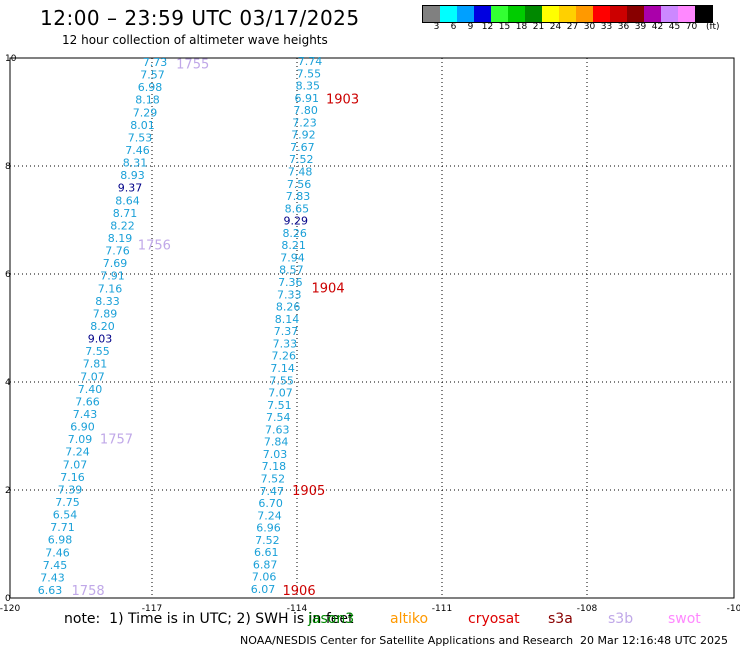 The image size is (740, 650). What do you see at coordinates (487, 27) in the screenshot?
I see `colorbar-label: 12` at bounding box center [487, 27].